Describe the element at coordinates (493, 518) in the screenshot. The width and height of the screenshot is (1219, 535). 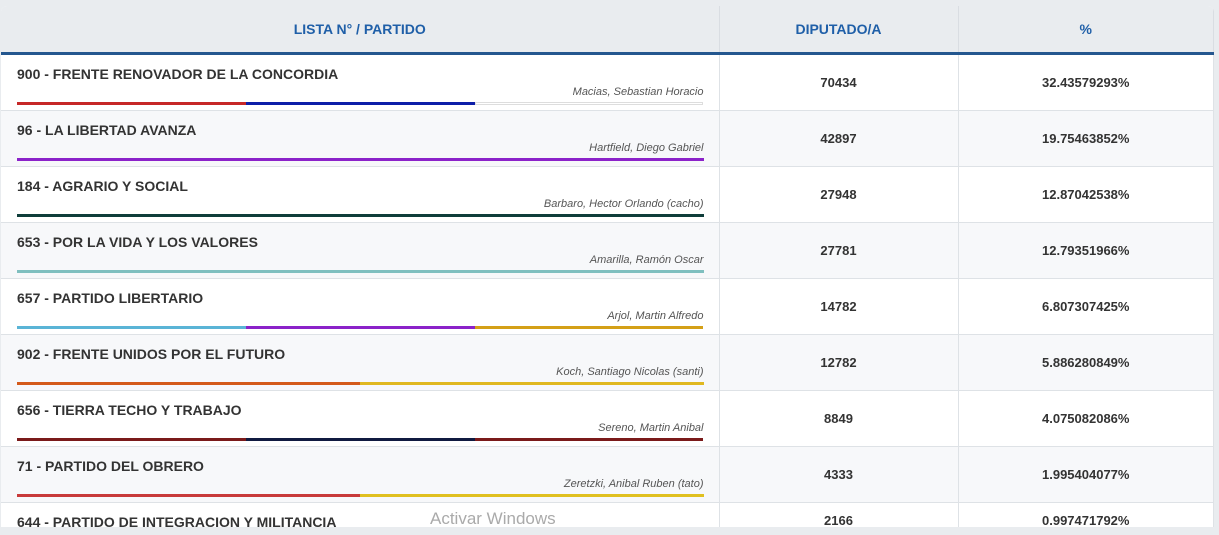
I see `windows-activation-watermark: Activar Windows` at that location.